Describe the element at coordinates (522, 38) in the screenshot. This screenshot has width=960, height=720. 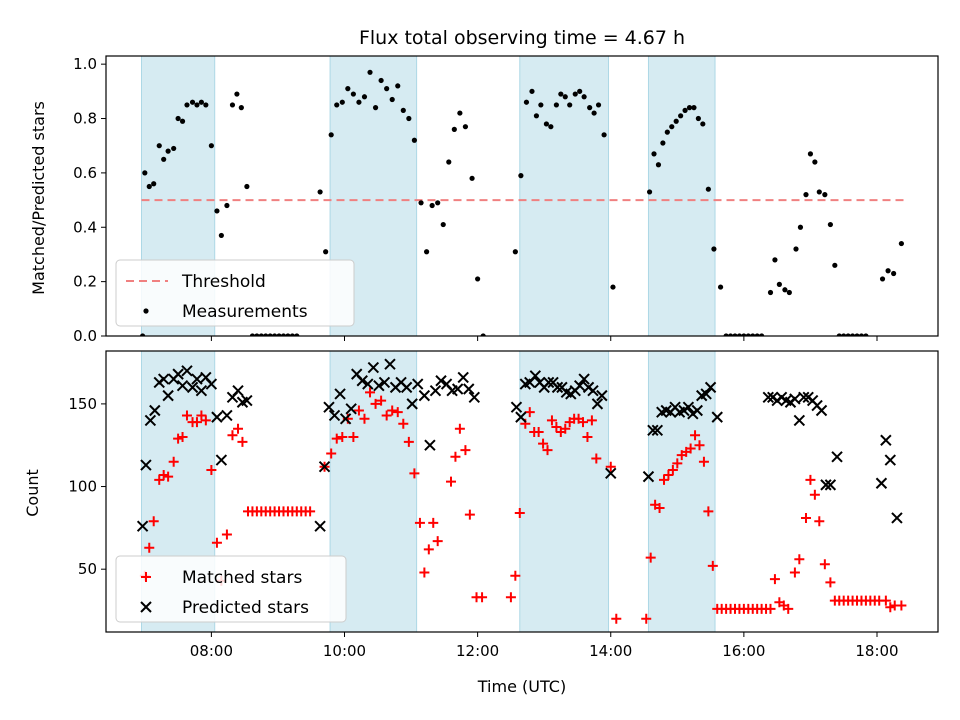
I see `chart-title: Flux total observing time = 4.67 h` at that location.